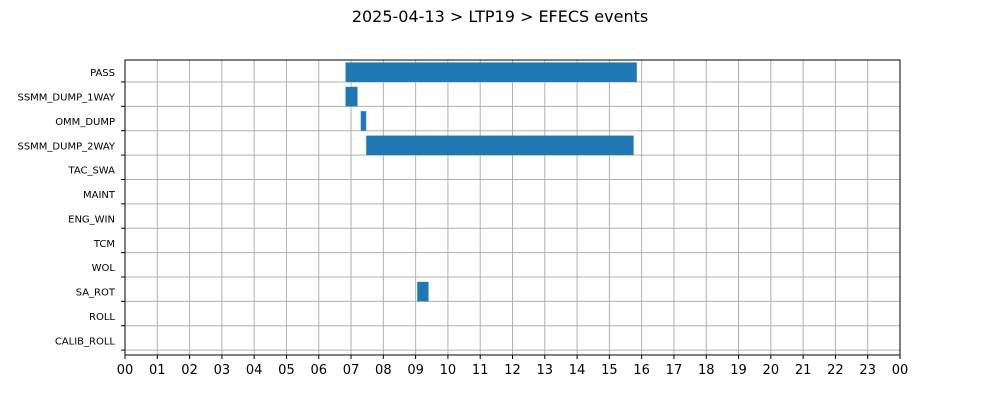 The width and height of the screenshot is (1000, 400). What do you see at coordinates (85, 122) in the screenshot?
I see `y-tick-label: OMM_DUMP` at bounding box center [85, 122].